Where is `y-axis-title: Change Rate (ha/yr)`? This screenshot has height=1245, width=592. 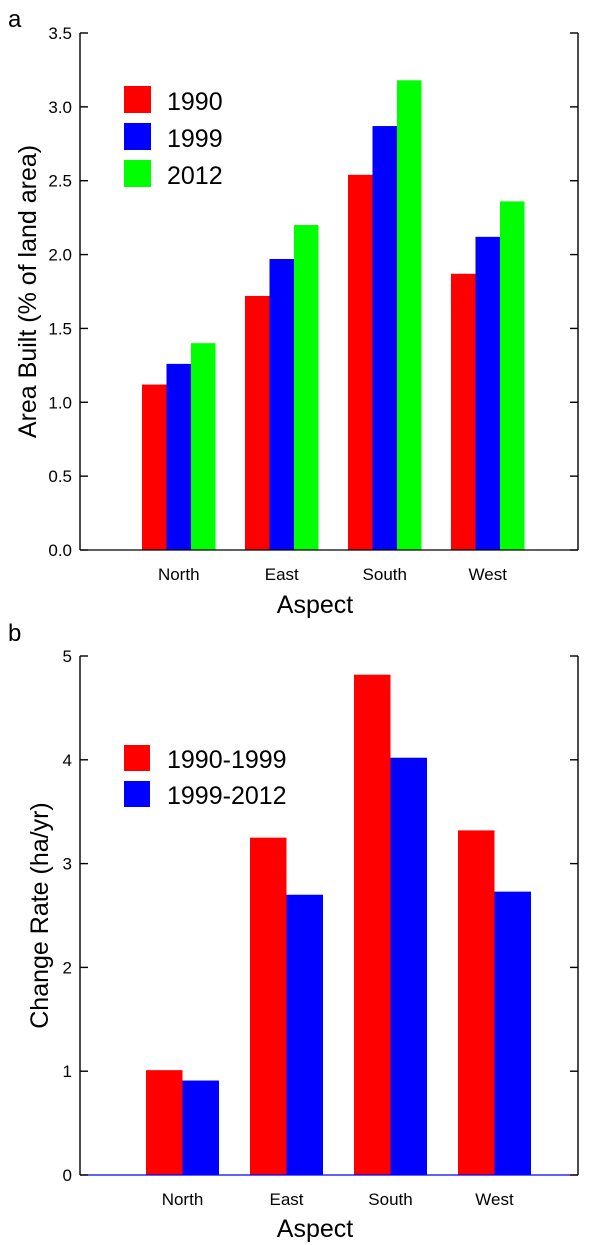 y-axis-title: Change Rate (ha/yr) is located at coordinates (40, 915).